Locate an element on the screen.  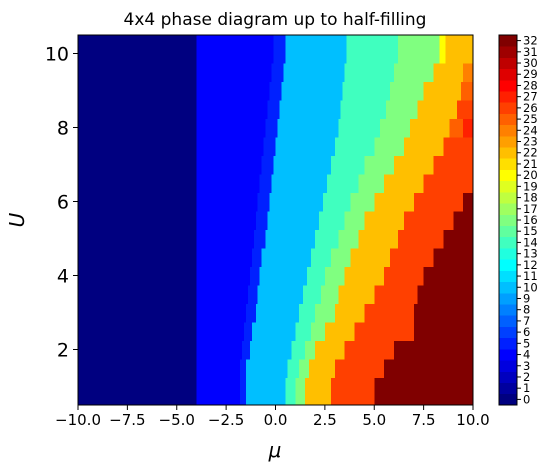
colorbar-tick-label: 9 is located at coordinates (526, 298).